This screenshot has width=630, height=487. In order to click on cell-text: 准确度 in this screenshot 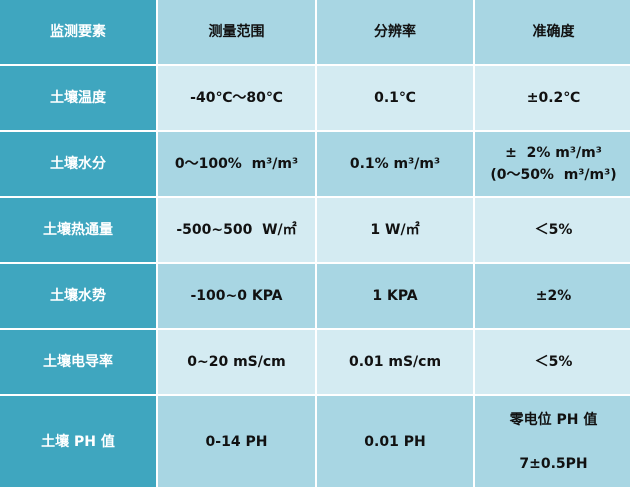, I will do `click(553, 32)`.